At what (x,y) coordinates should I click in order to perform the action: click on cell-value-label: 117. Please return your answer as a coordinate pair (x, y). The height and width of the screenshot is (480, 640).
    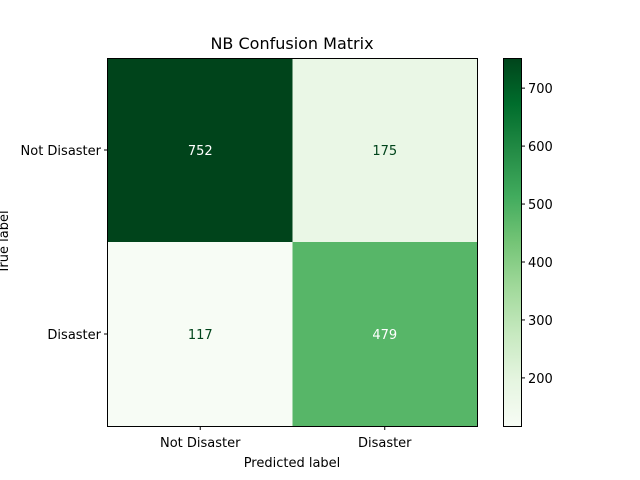
    Looking at the image, I should click on (200, 335).